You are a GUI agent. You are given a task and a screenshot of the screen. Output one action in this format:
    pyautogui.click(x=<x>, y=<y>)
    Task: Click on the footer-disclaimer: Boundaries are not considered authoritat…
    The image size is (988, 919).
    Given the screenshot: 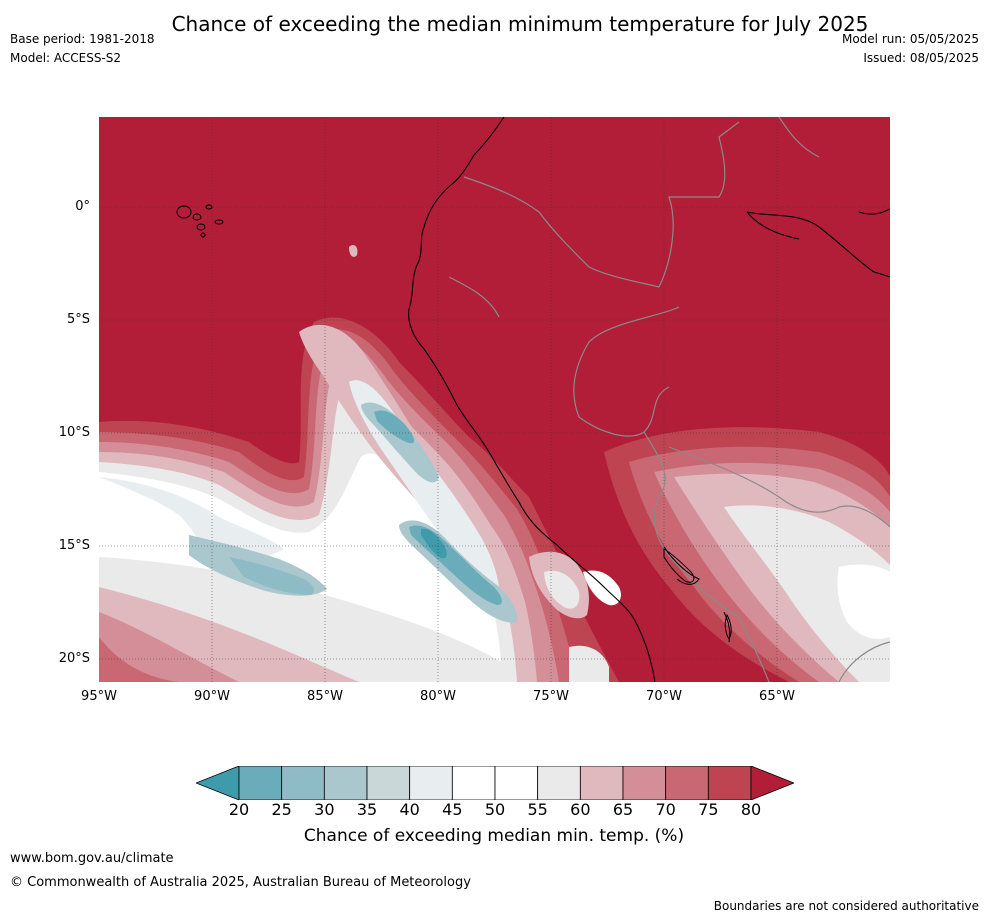 What is the action you would take?
    pyautogui.click(x=846, y=906)
    